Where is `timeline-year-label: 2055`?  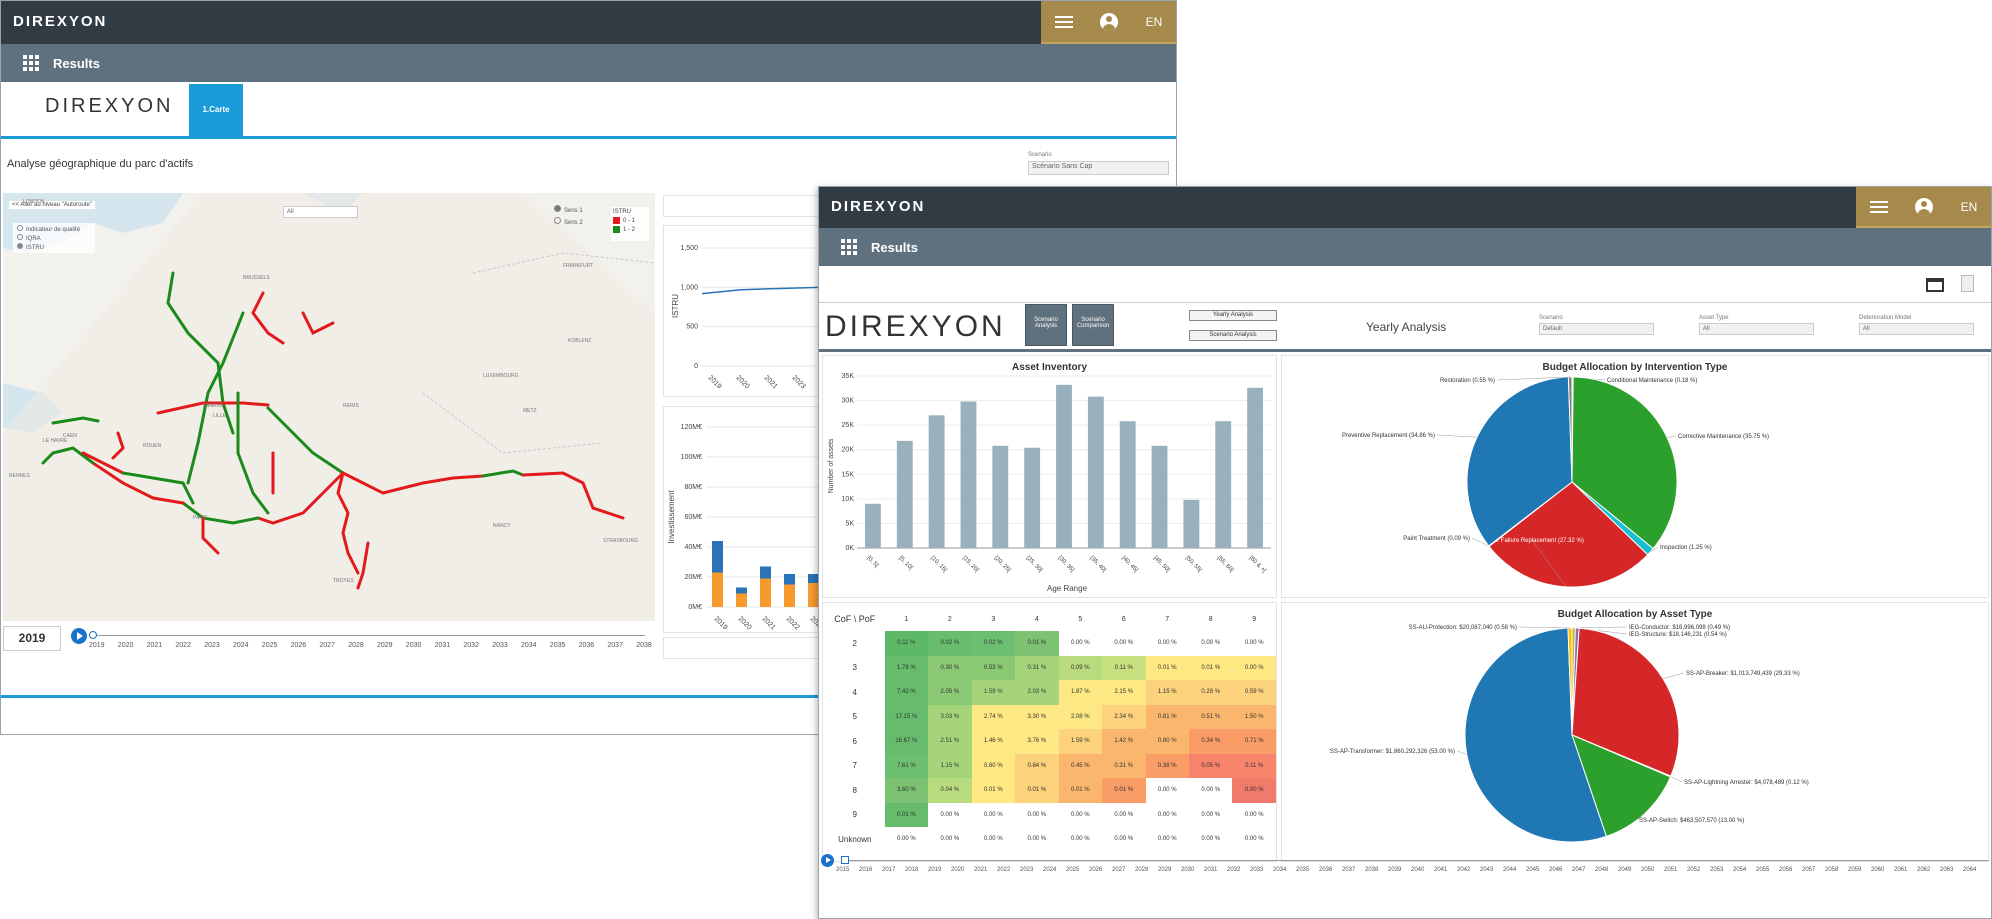 timeline-year-label: 2055 is located at coordinates (1763, 870).